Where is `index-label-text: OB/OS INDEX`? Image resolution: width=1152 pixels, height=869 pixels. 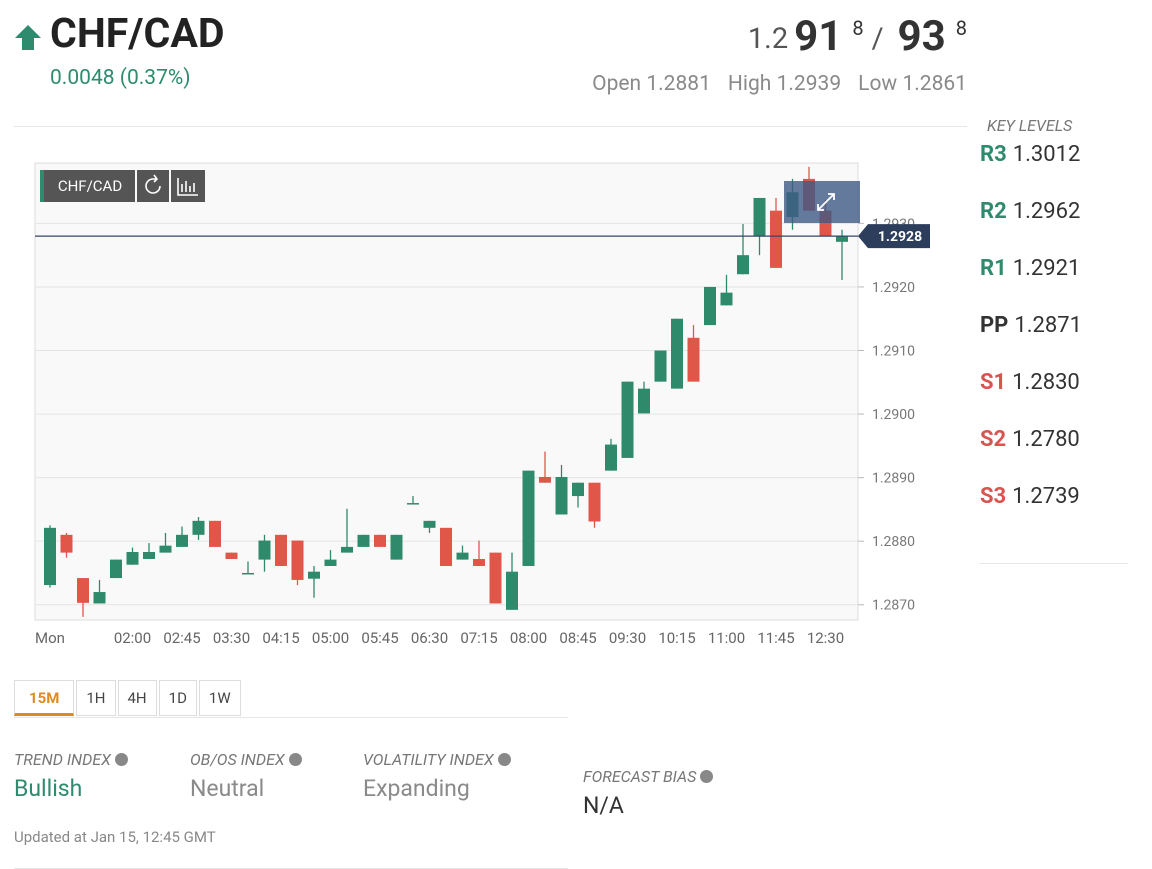
index-label-text: OB/OS INDEX is located at coordinates (237, 759).